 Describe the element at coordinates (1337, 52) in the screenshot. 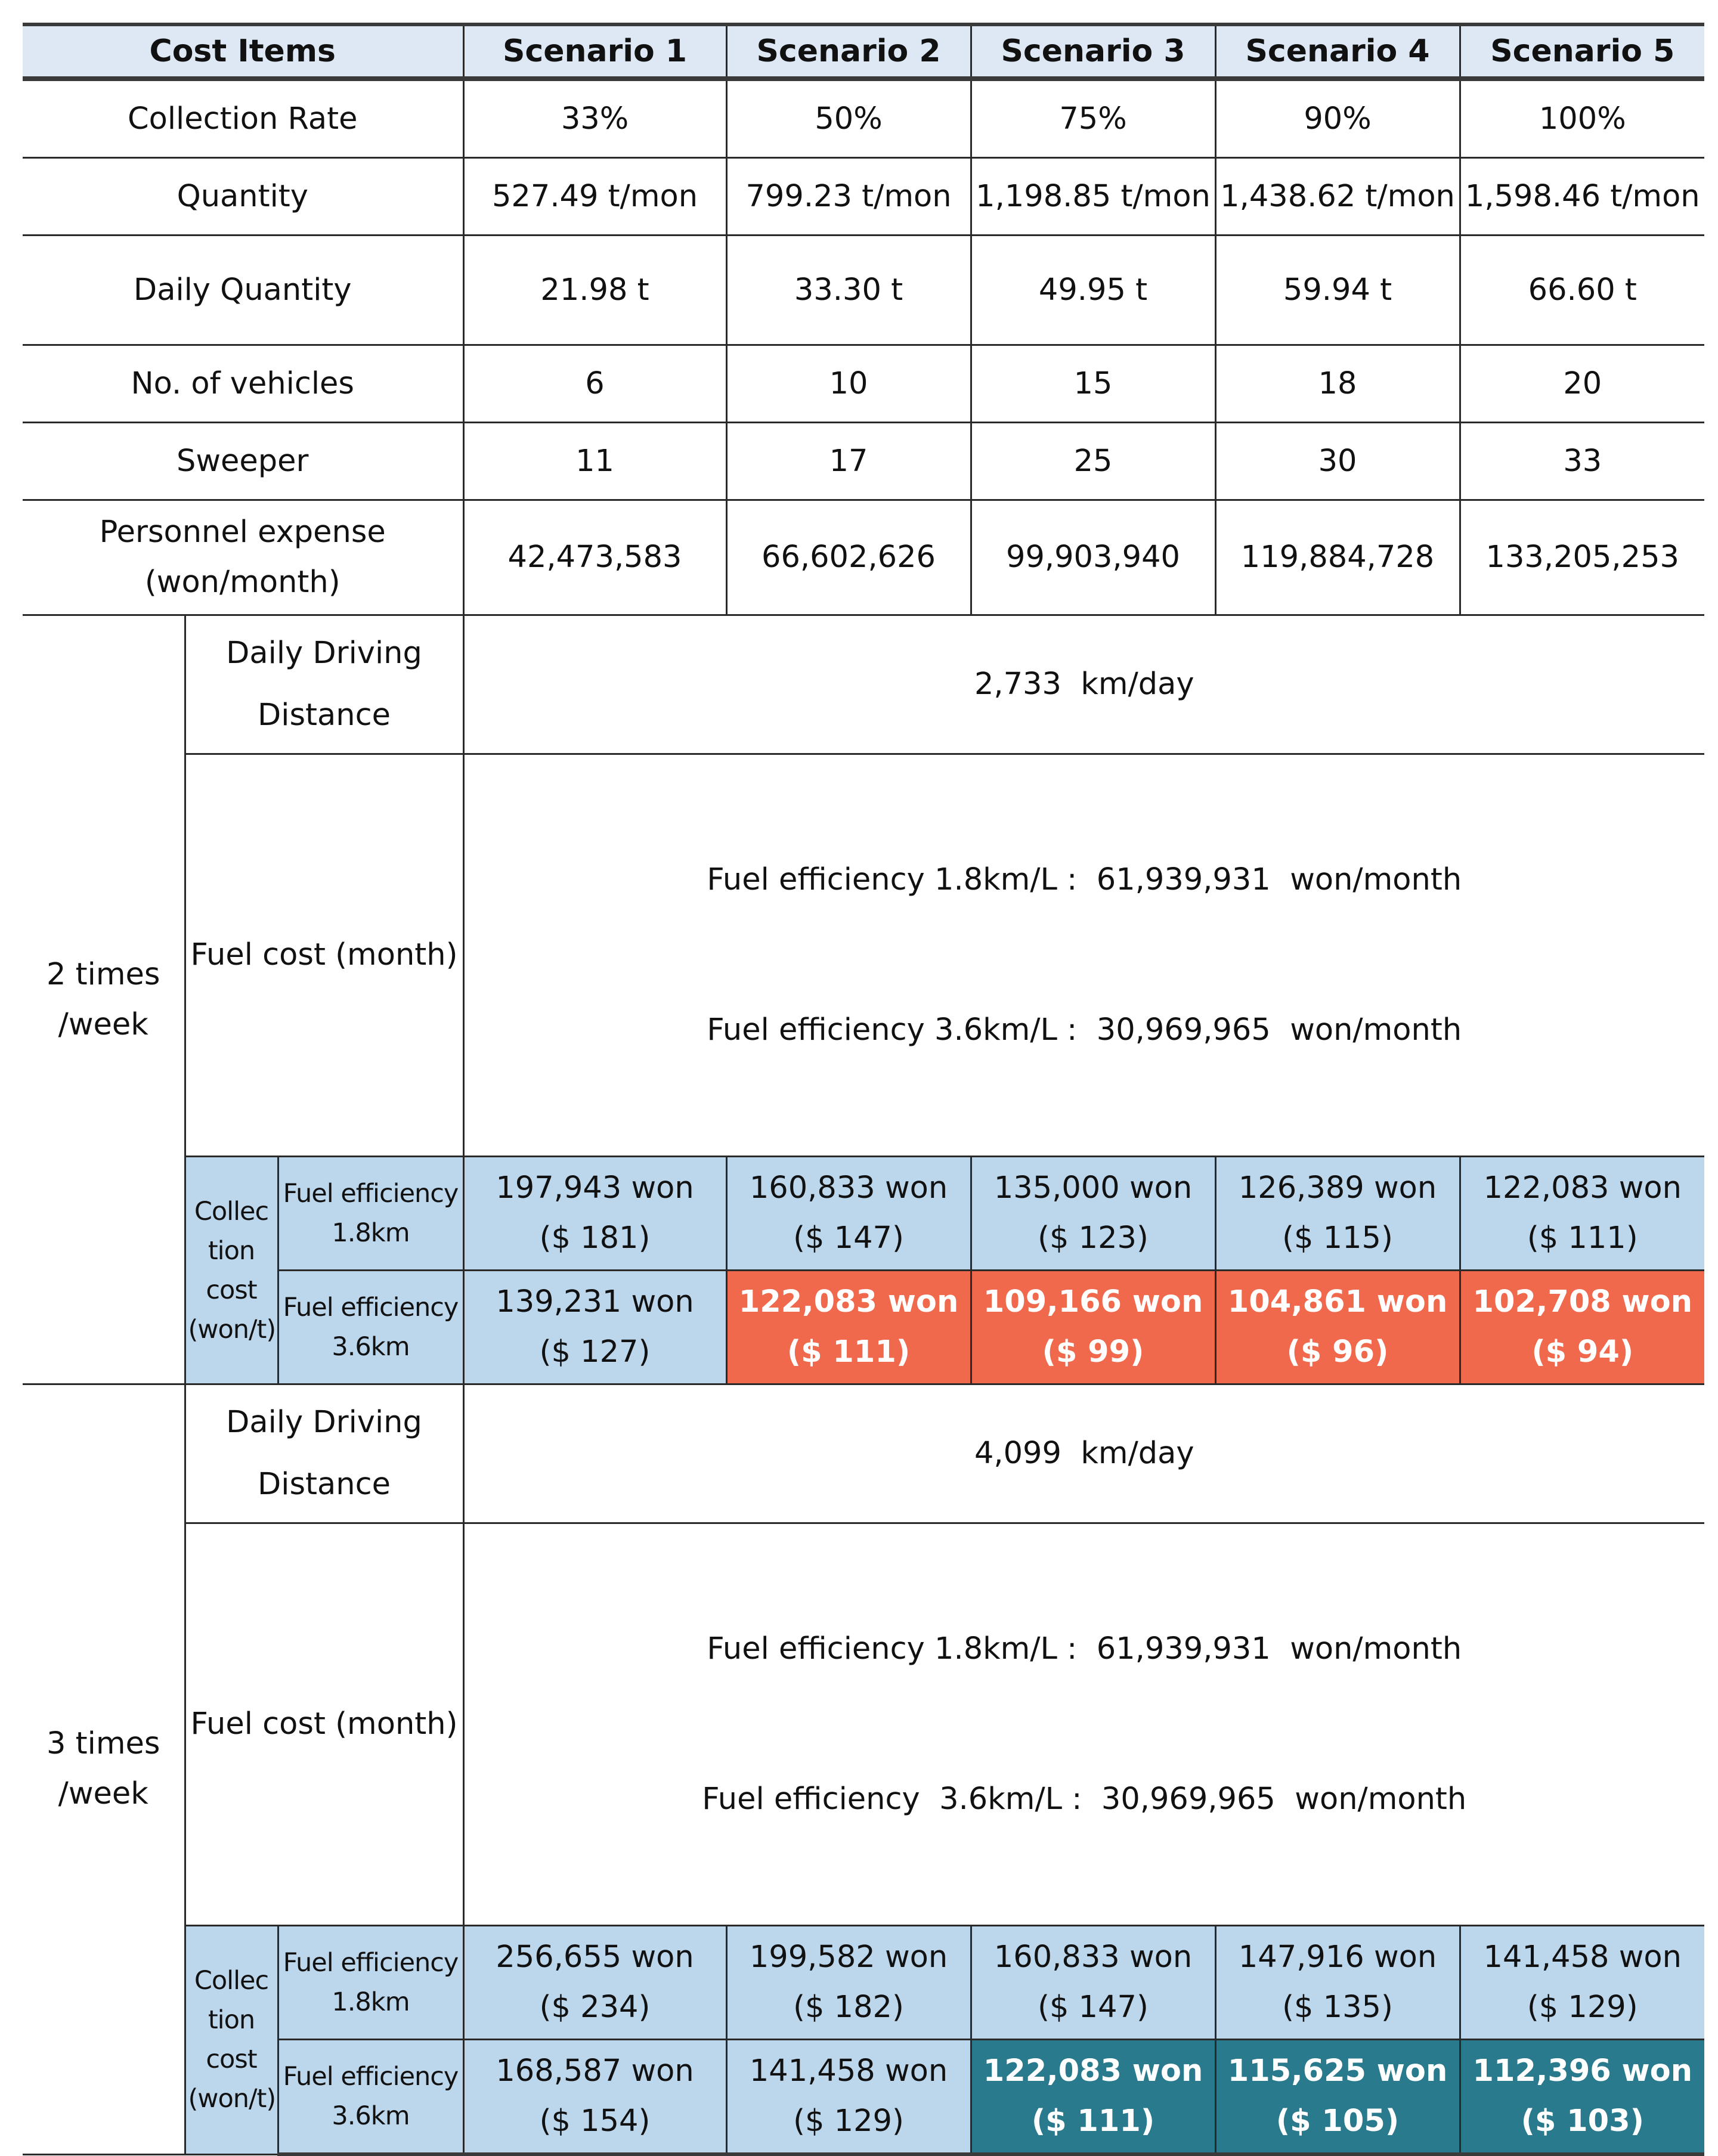

I see `header-scenario-4: Scenario 4` at that location.